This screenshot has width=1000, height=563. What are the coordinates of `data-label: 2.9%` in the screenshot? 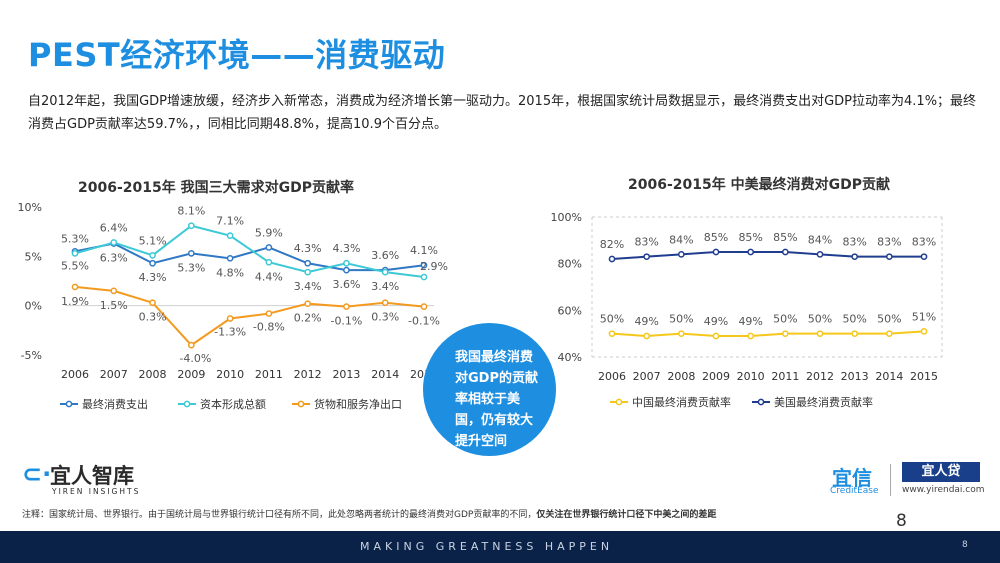 It's located at (434, 266).